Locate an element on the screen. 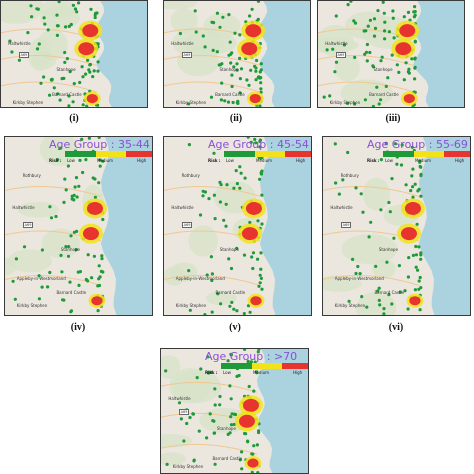  legend-risk-label: Risk : is located at coordinates (55, 160).